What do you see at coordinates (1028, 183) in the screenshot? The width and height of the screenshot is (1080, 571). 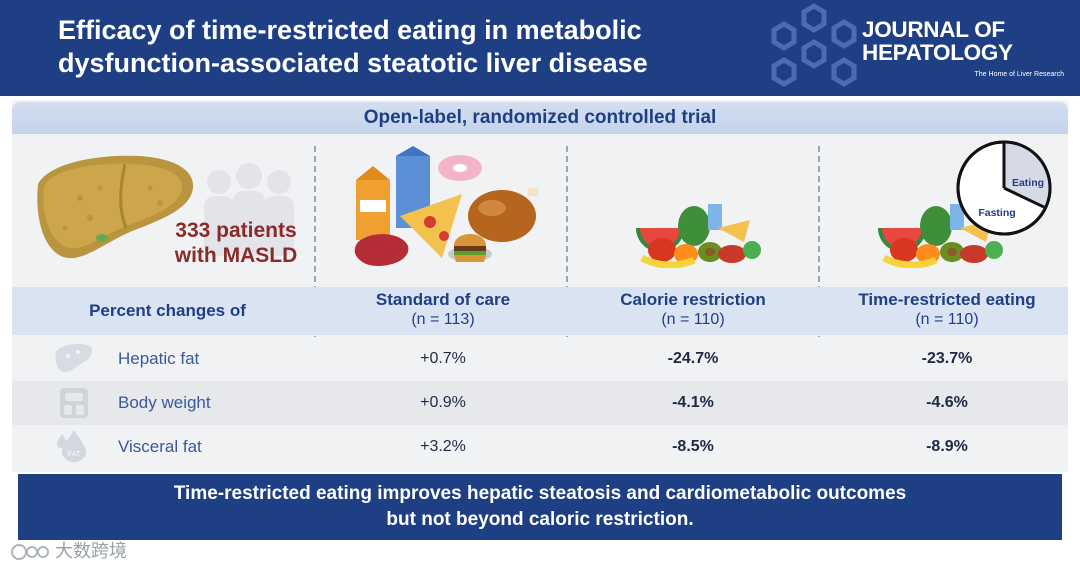 I see `eating-label: Eating` at bounding box center [1028, 183].